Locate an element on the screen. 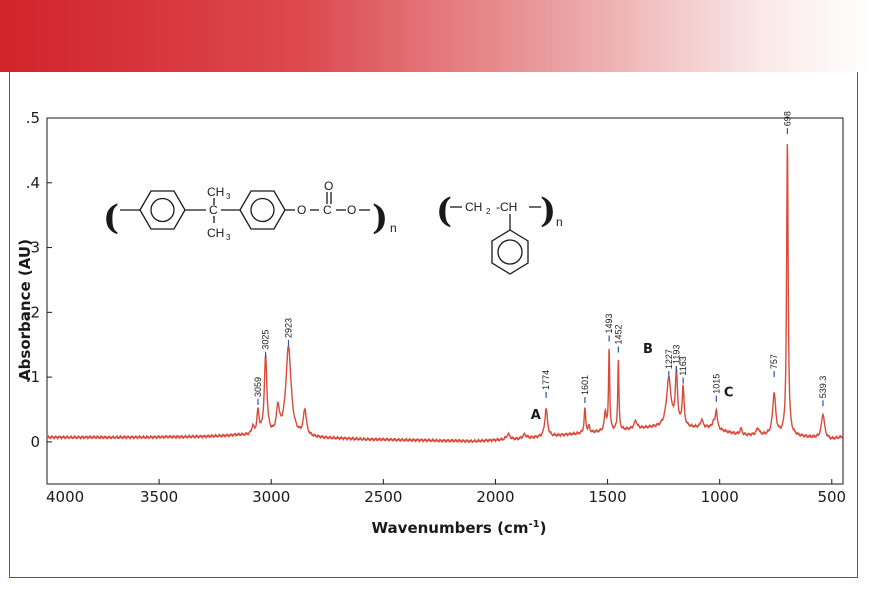  x-axis-title: Wavenumbers (cm-1) is located at coordinates (459, 528).